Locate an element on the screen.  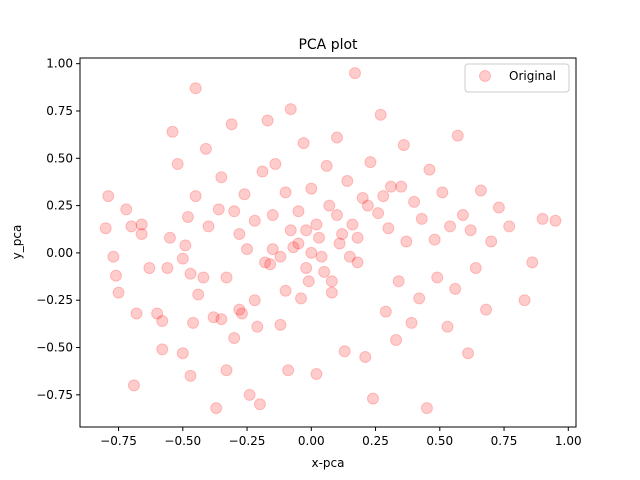
x-tick-label: 0.75 is located at coordinates (504, 441).